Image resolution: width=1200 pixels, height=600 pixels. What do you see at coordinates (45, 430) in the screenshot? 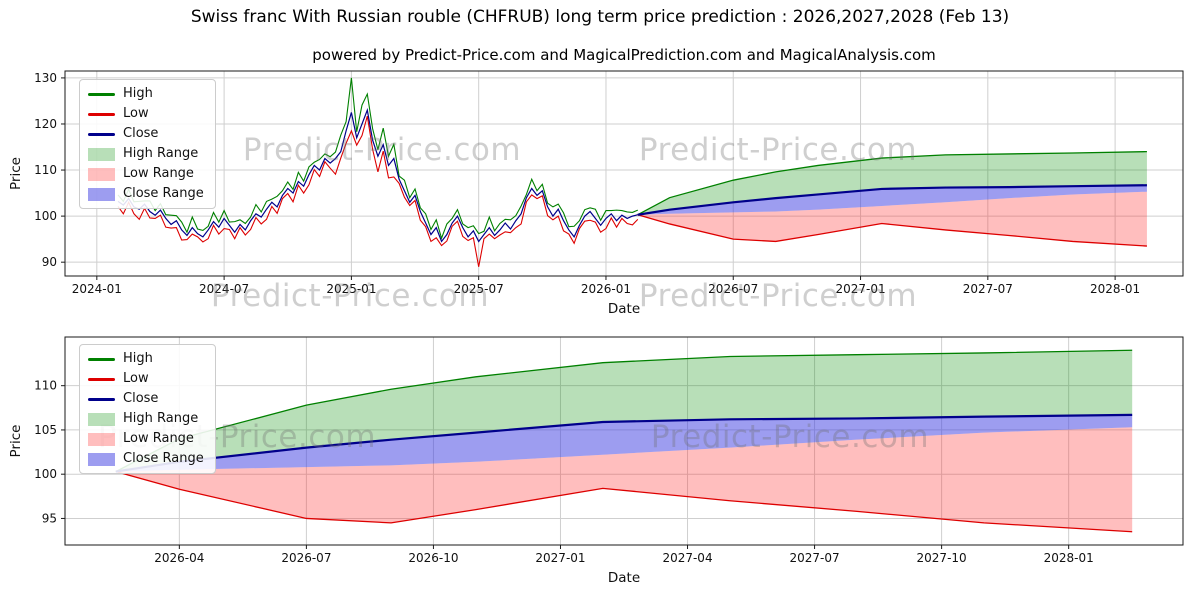
I see `y-tick-label: 105` at bounding box center [45, 430].